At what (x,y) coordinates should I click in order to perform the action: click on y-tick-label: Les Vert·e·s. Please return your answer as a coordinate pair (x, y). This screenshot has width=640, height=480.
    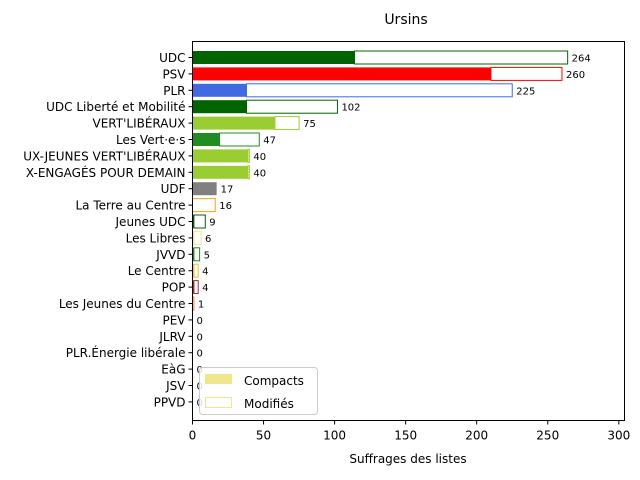
    Looking at the image, I should click on (151, 140).